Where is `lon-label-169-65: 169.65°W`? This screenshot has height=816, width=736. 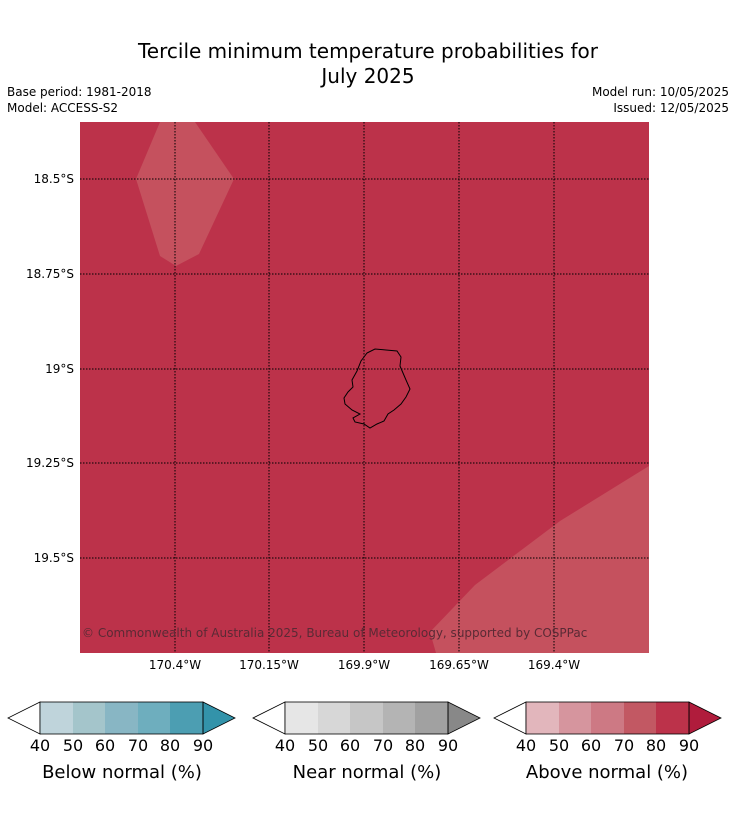
lon-label-169-65: 169.65°W is located at coordinates (459, 665).